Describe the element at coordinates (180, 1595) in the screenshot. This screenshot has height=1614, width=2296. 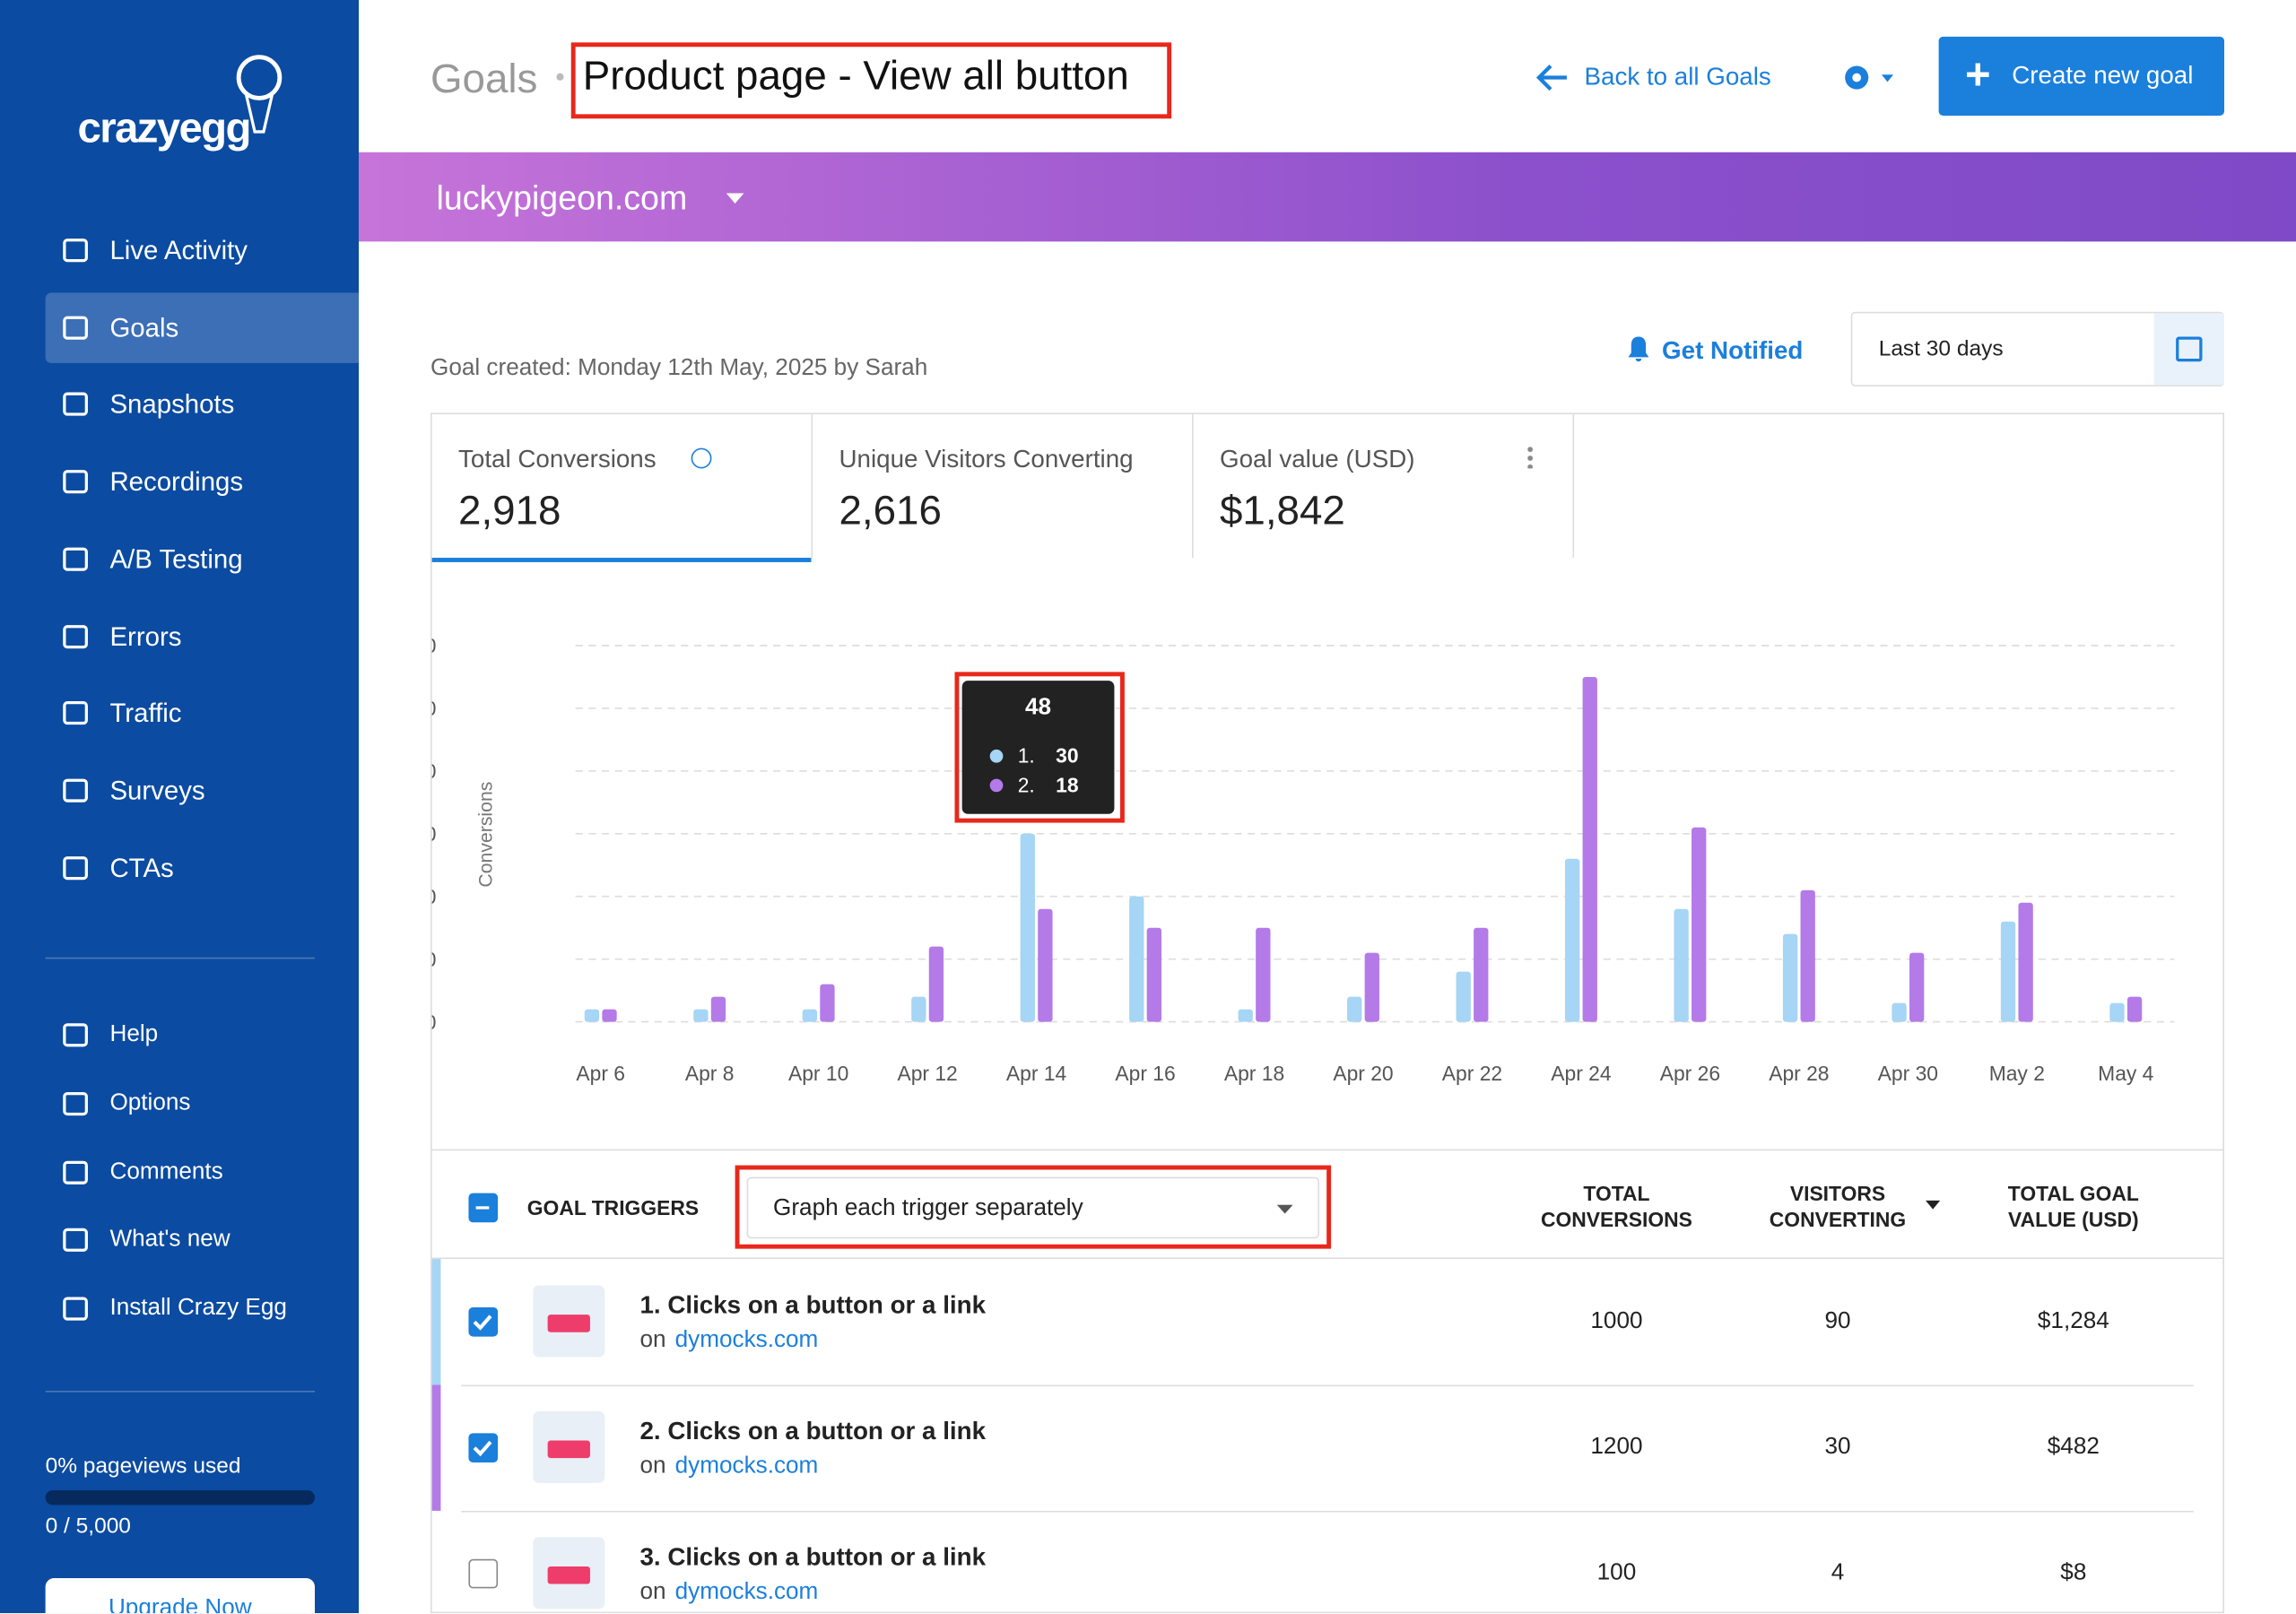
I see `upgrade-button: Upgrade Now` at that location.